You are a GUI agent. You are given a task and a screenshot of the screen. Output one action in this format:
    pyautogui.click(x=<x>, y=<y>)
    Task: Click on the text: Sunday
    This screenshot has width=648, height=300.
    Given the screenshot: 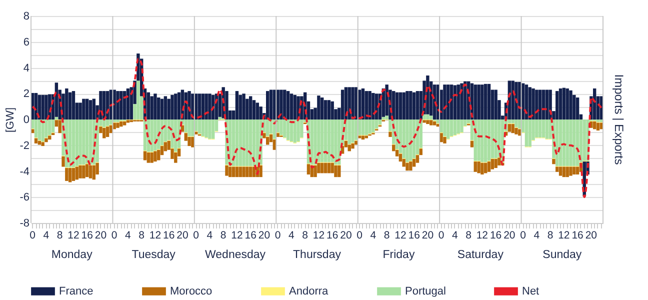 What is the action you would take?
    pyautogui.click(x=562, y=255)
    